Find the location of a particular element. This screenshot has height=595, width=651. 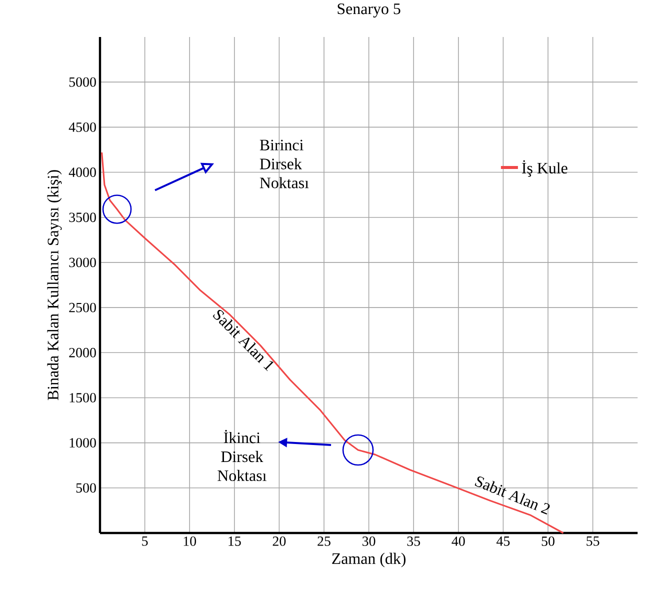

annotation: İkinci Dirsek Noktası is located at coordinates (242, 456).